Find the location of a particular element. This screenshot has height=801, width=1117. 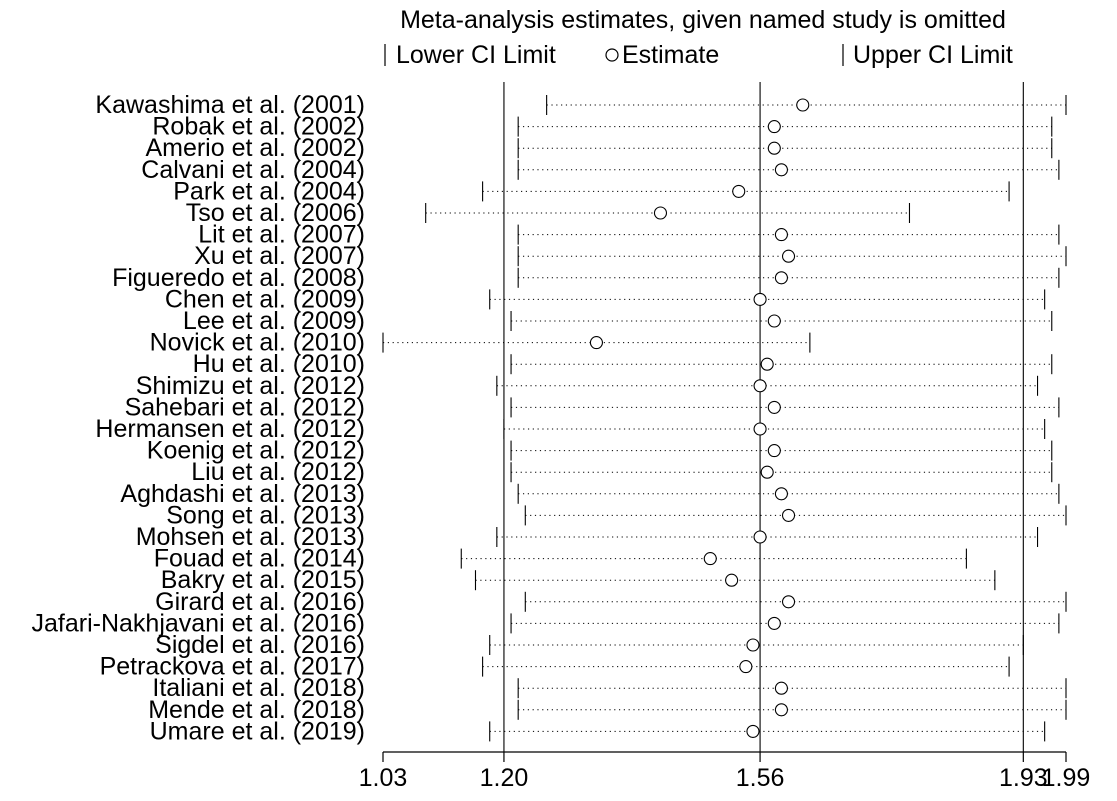

study-label: Italiani et al. (2018) is located at coordinates (258, 688).